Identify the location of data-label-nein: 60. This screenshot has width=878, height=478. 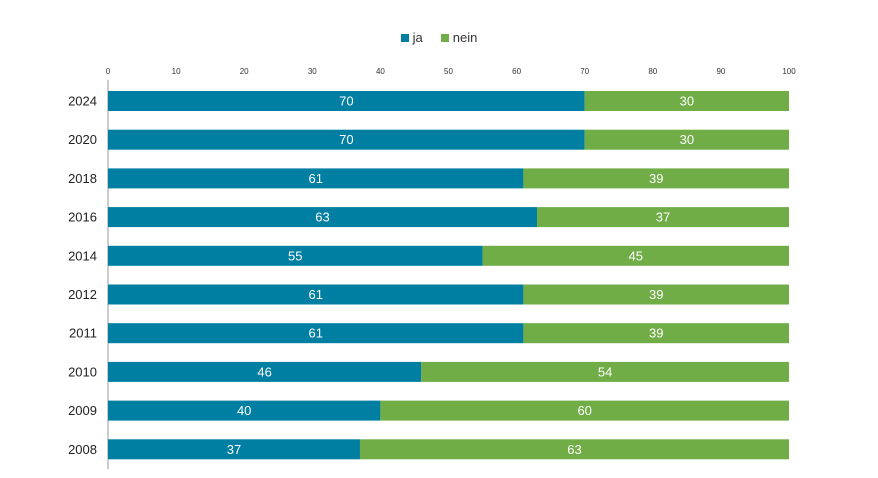
(584, 410).